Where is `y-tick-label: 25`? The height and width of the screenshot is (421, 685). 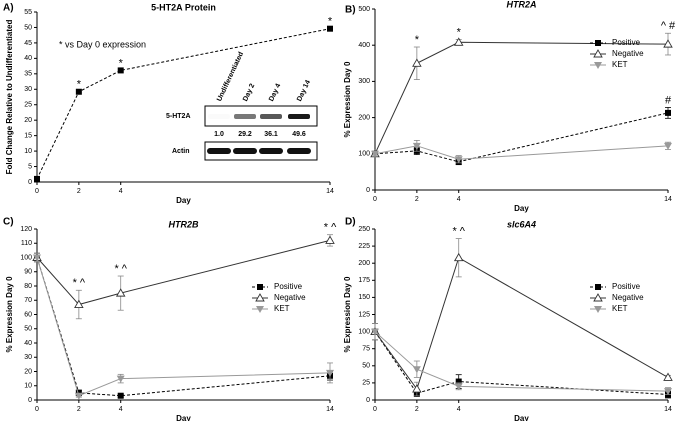 y-tick-label: 25 is located at coordinates (366, 383).